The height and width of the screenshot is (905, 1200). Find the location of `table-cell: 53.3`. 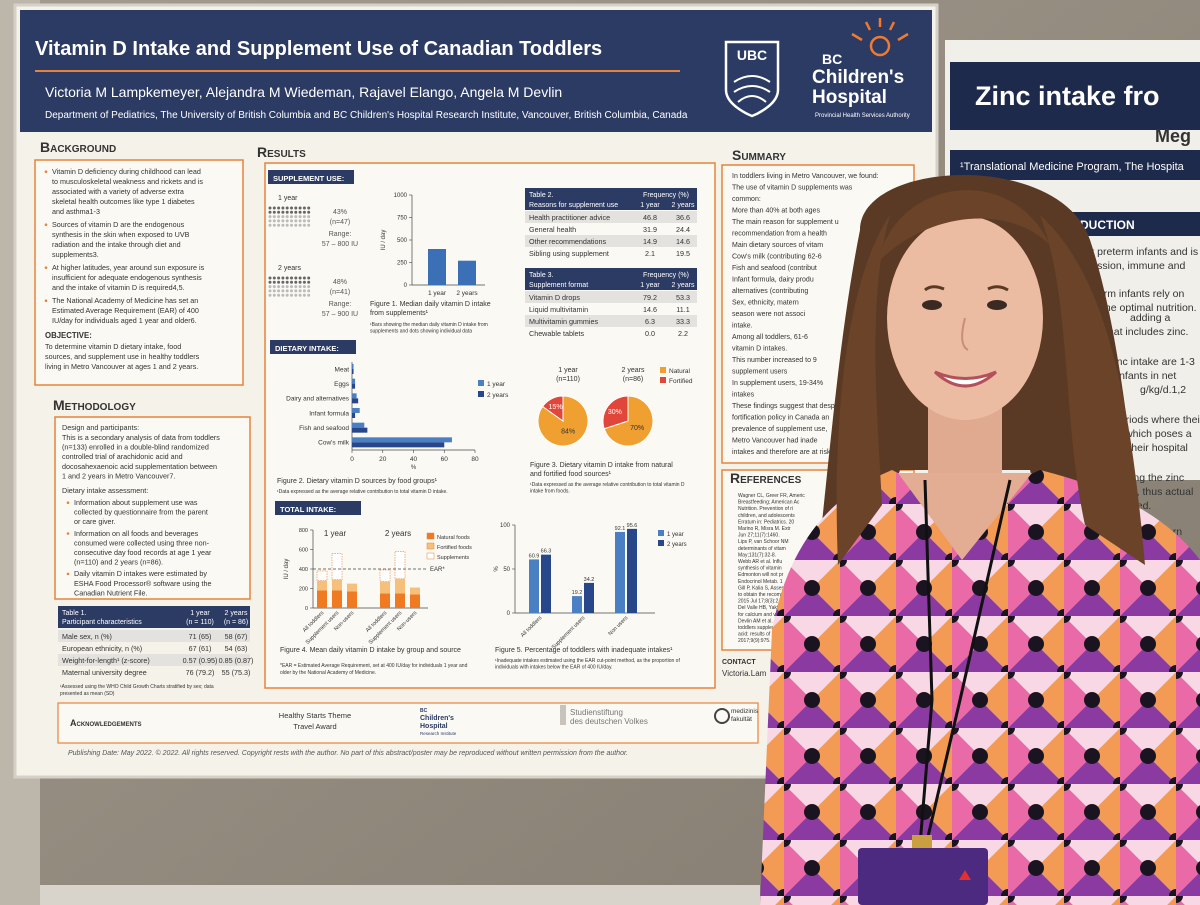

table-cell: 53.3 is located at coordinates (683, 297).